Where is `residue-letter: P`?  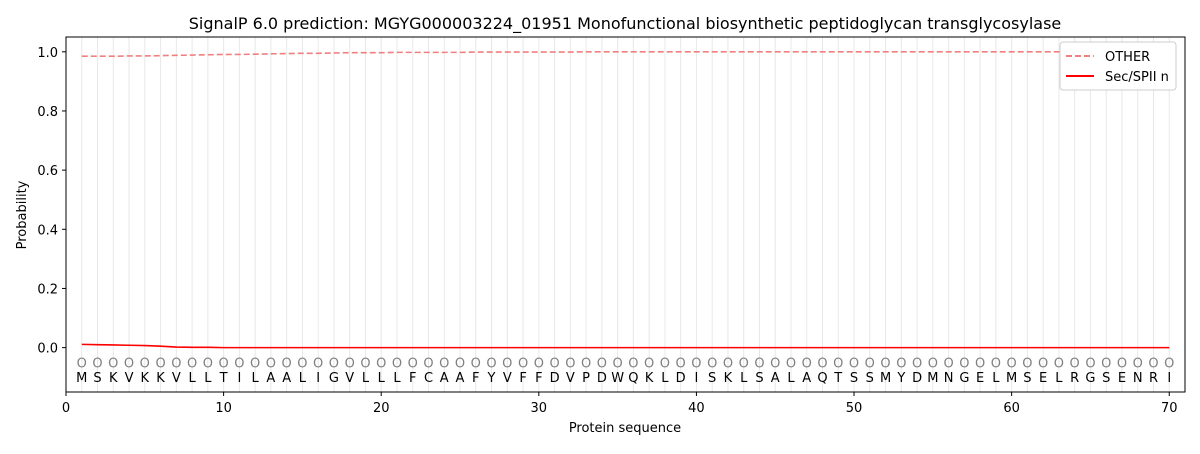 residue-letter: P is located at coordinates (586, 378).